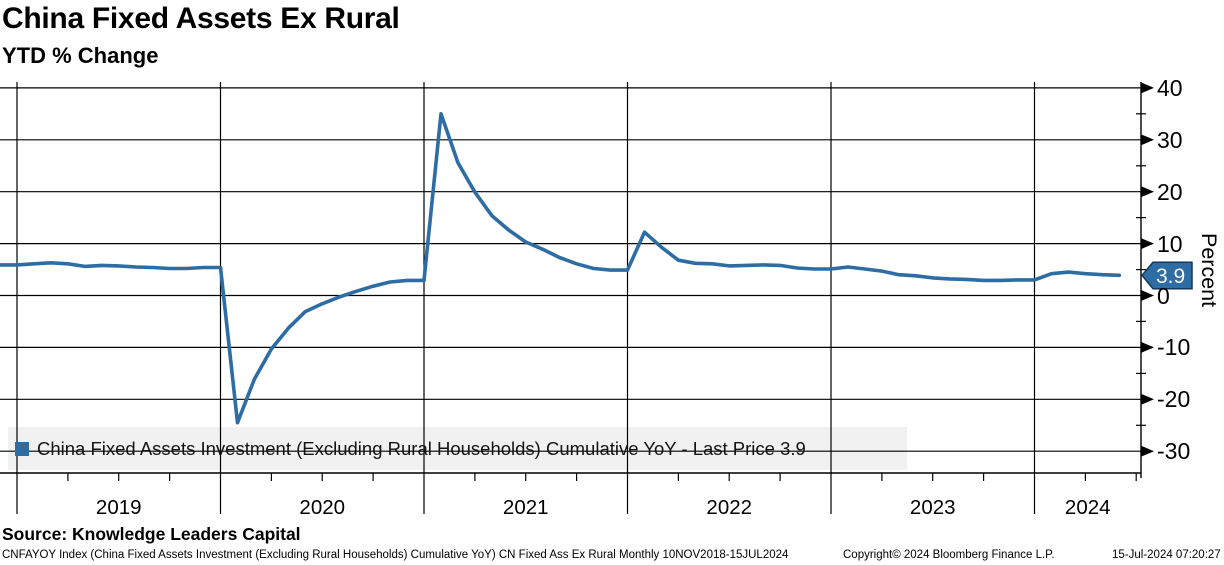 Image resolution: width=1224 pixels, height=565 pixels. I want to click on last-price-badge-label: 3.9, so click(1170, 276).